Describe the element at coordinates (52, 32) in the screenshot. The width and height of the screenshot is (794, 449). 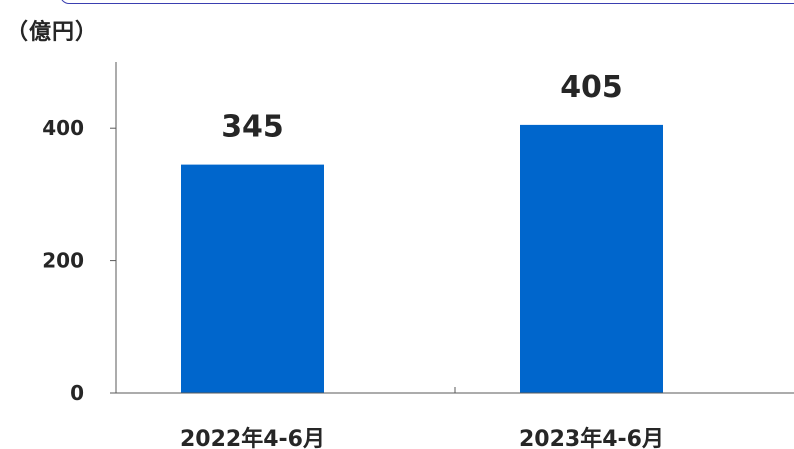
I see `y-axis-unit-label: （億円）` at that location.